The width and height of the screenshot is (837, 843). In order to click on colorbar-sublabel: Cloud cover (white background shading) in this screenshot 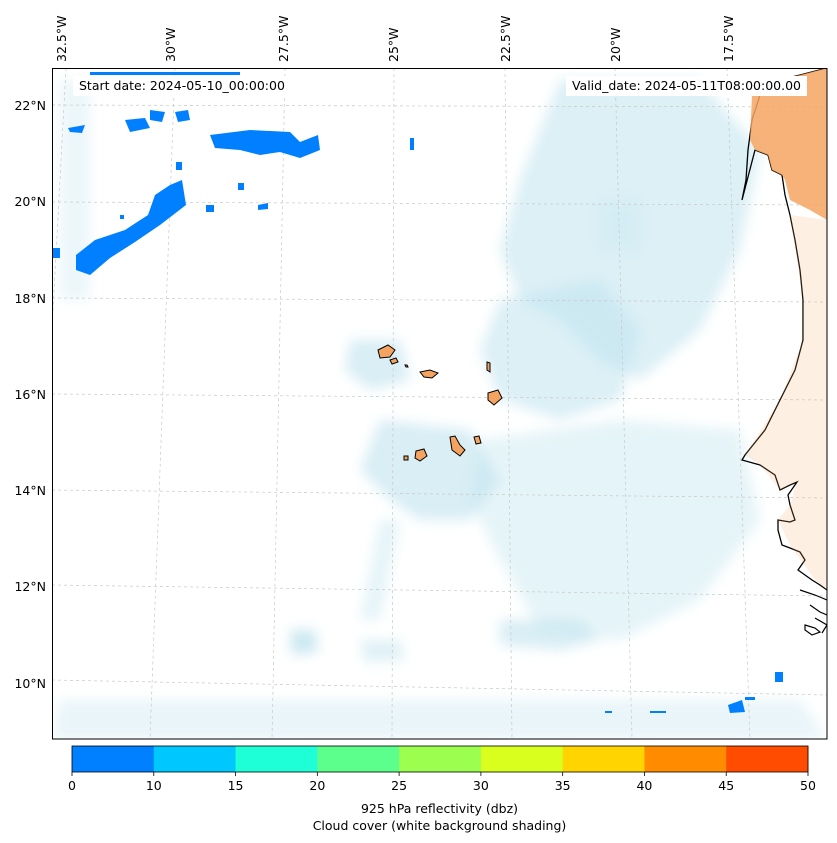, I will do `click(439, 825)`.